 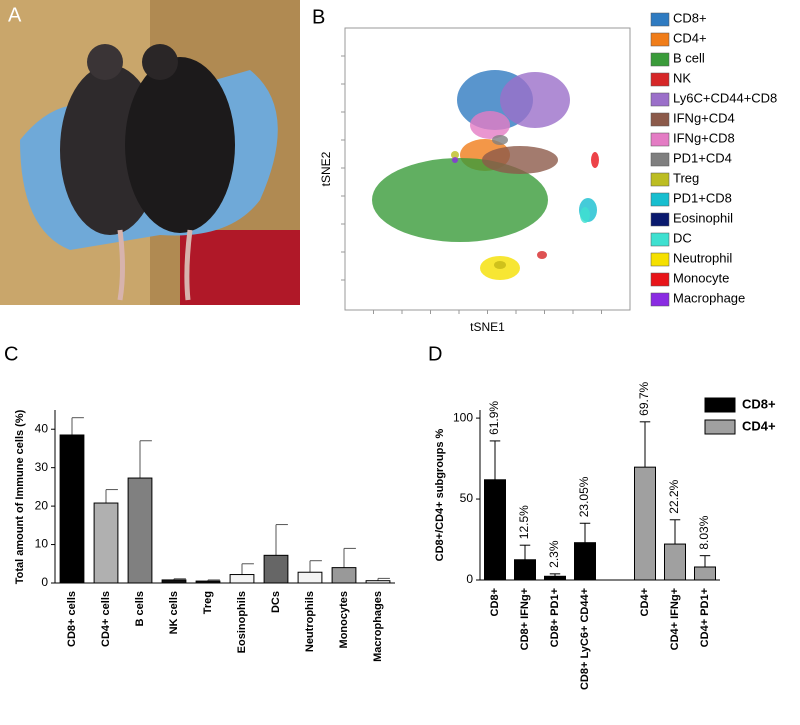 What do you see at coordinates (704, 532) in the screenshot?
I see `value-label: 8.03%` at bounding box center [704, 532].